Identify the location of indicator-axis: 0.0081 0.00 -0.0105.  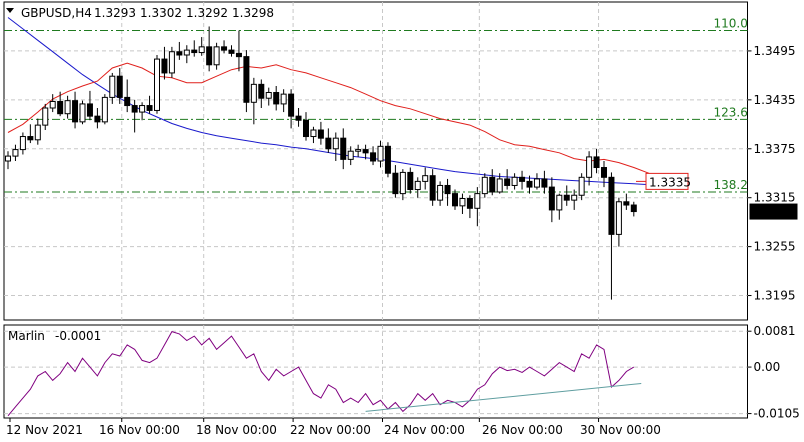
(773, 372).